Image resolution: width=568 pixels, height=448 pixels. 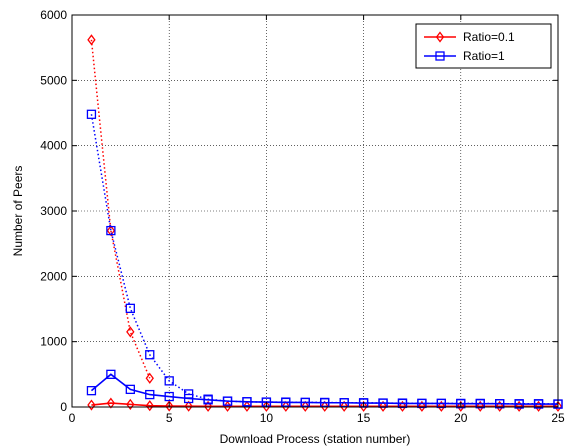 I want to click on x-tick-label: 10, so click(x=267, y=418).